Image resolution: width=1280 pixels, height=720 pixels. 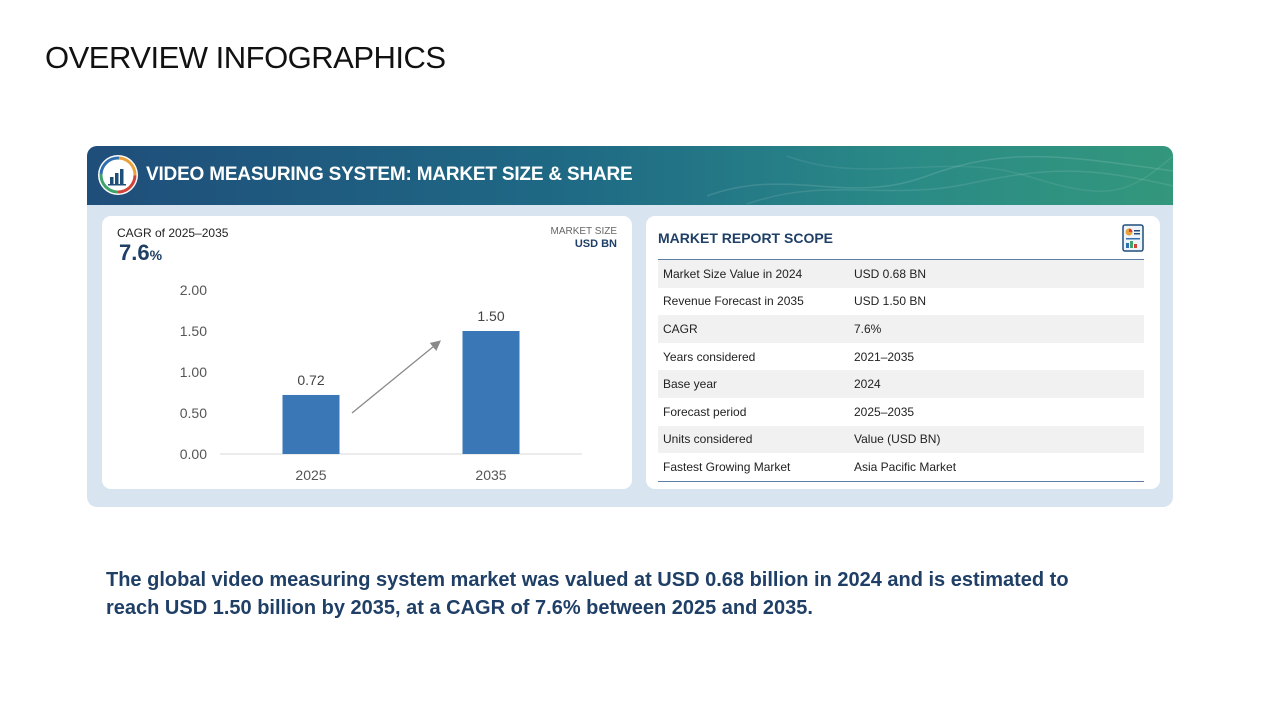 I want to click on scope-row-key: Fastest Growing Market, so click(x=756, y=467).